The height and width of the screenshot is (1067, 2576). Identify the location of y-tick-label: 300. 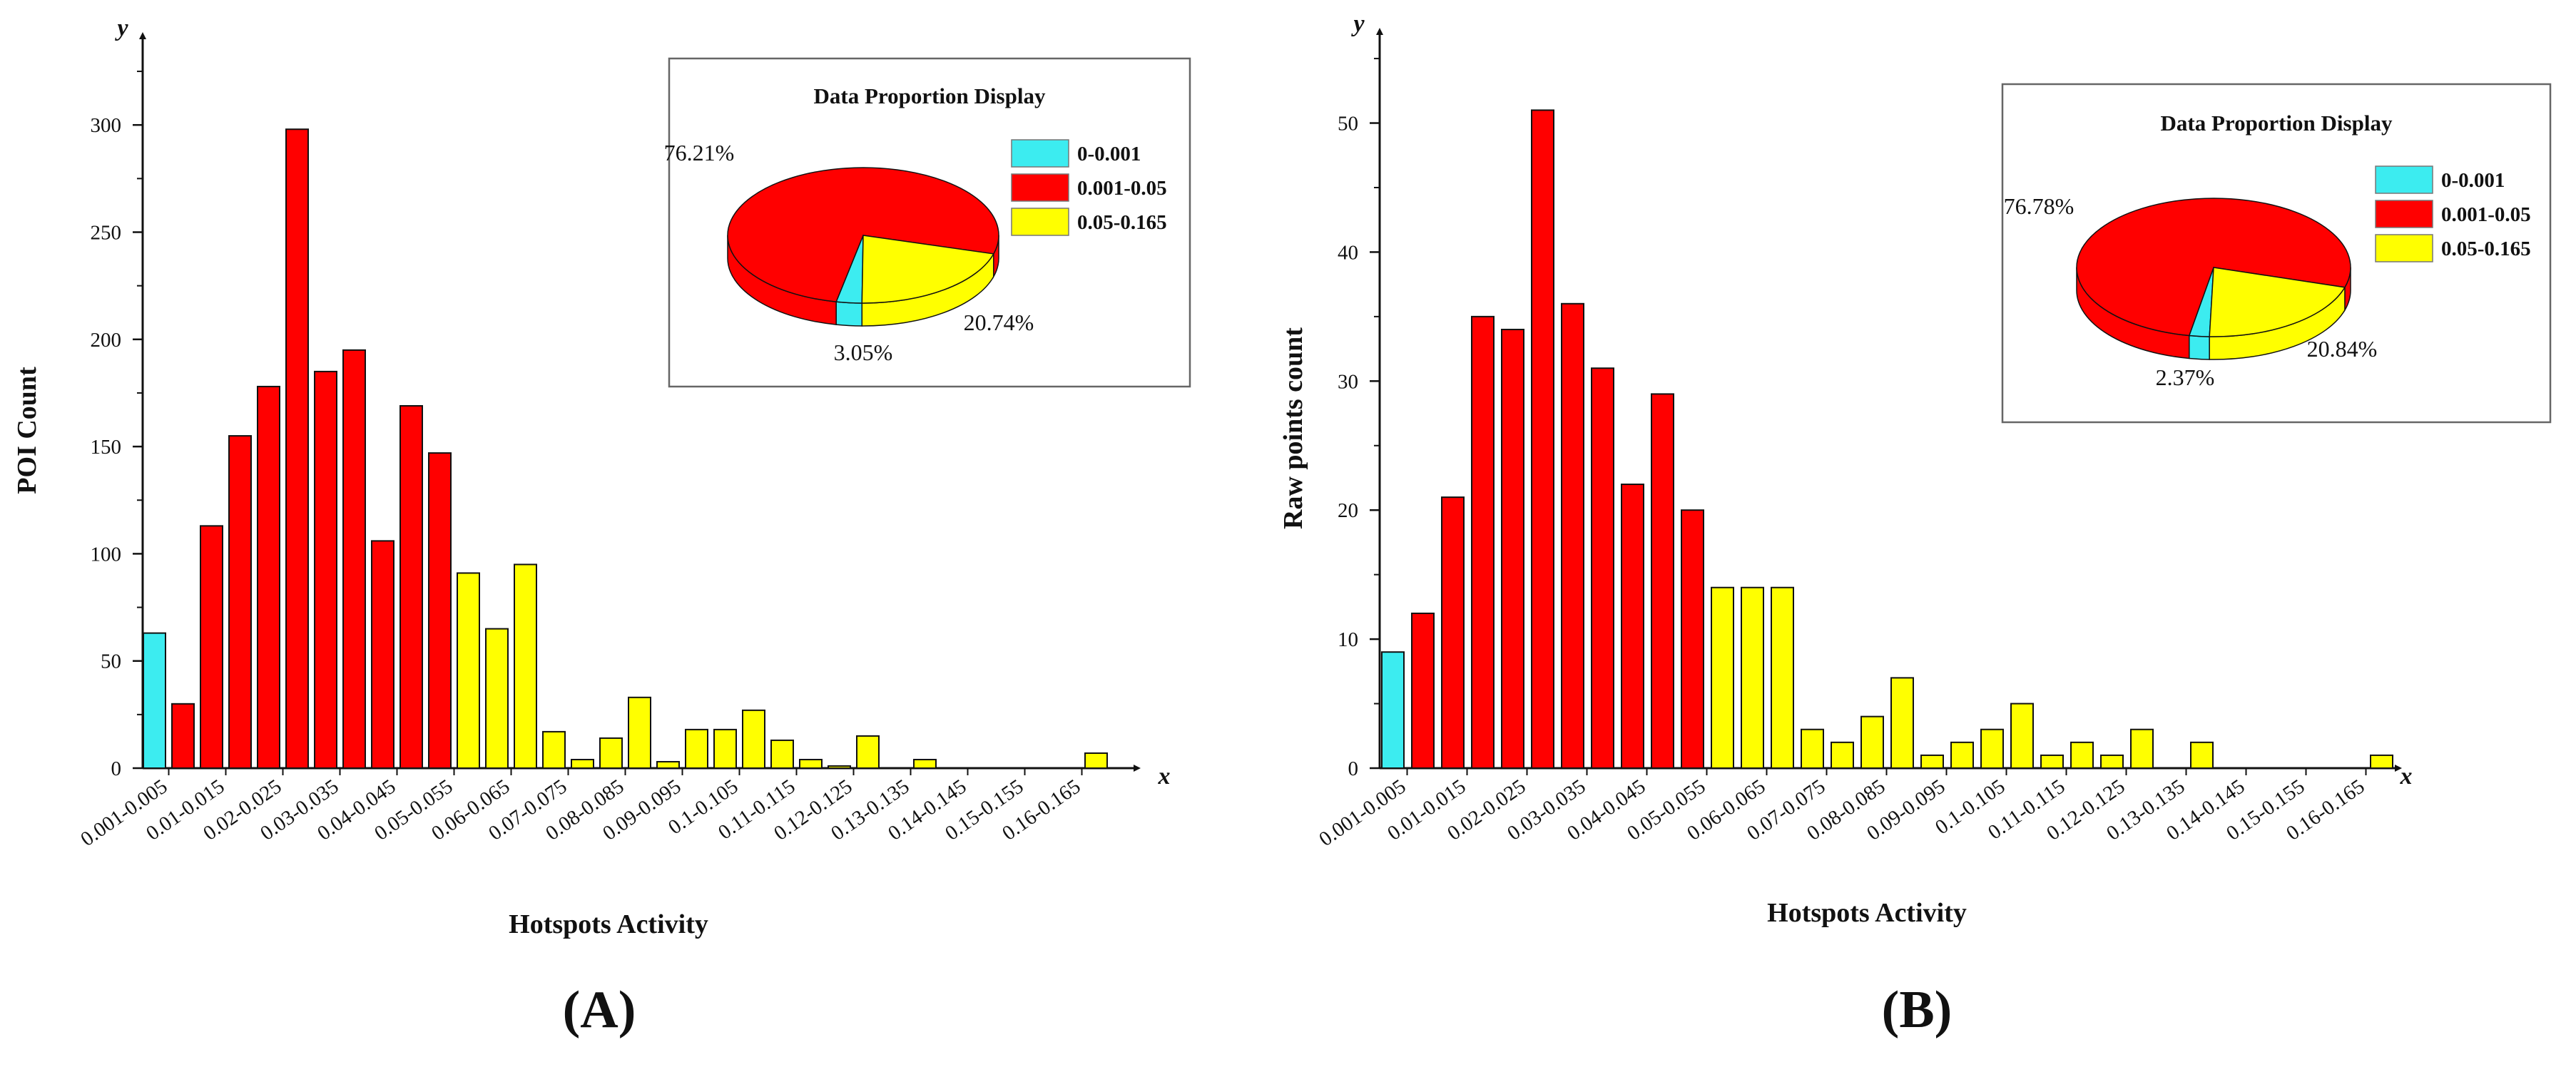
(106, 125).